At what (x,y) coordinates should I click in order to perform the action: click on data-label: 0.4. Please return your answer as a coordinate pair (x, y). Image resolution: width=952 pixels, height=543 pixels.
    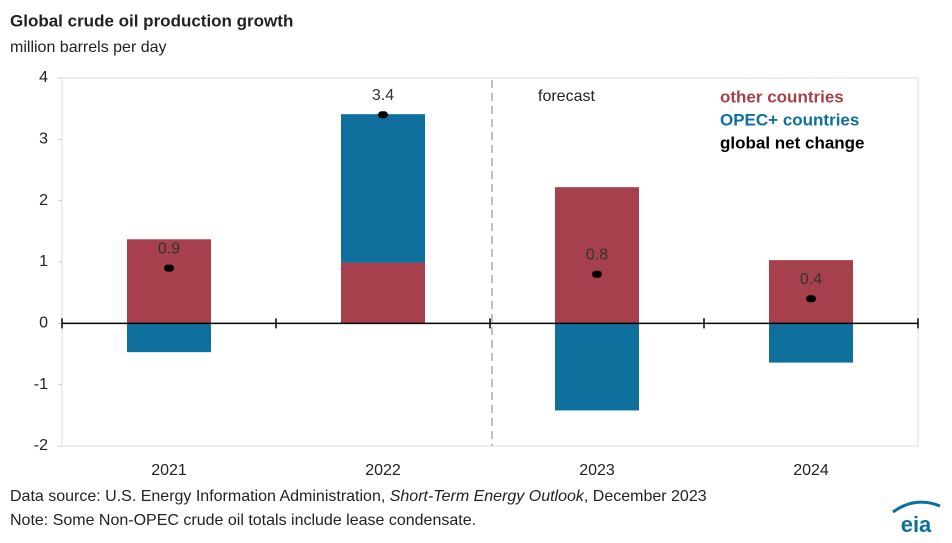
    Looking at the image, I should click on (811, 279).